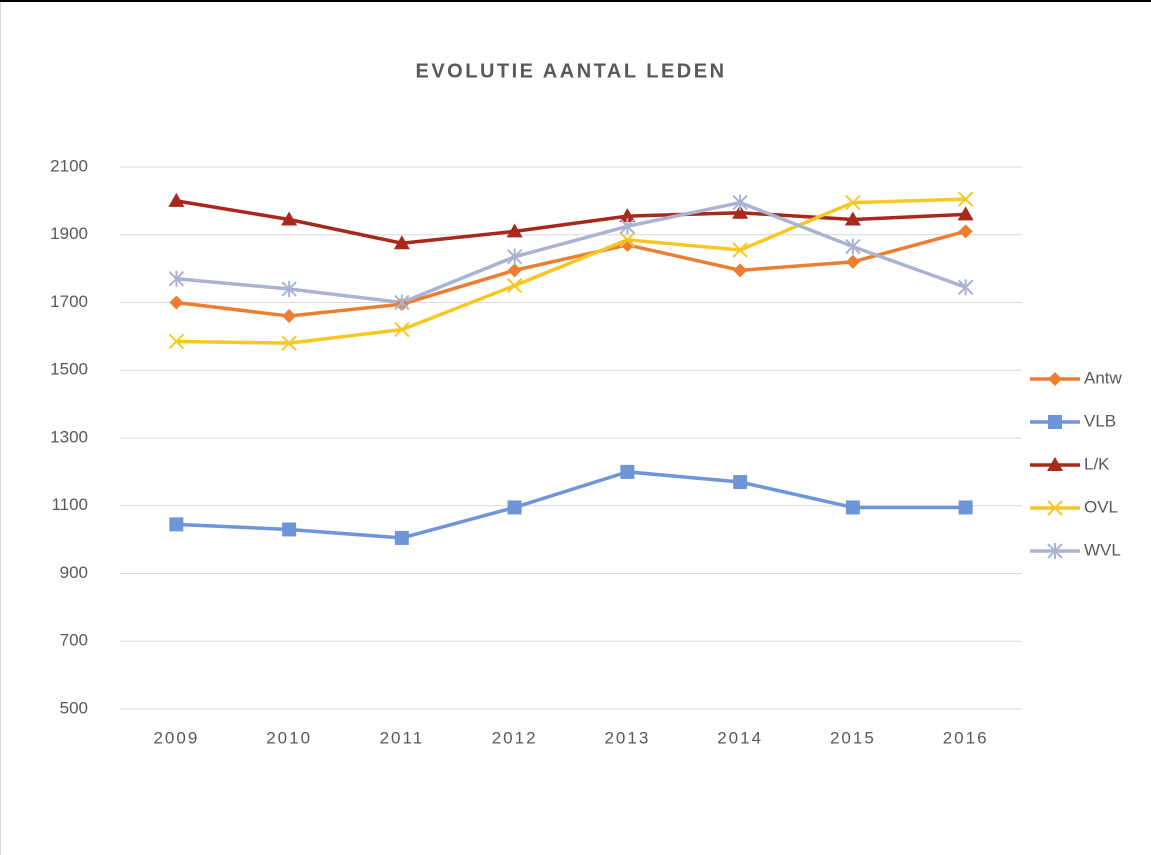  What do you see at coordinates (176, 737) in the screenshot?
I see `x-tick-label: 2009` at bounding box center [176, 737].